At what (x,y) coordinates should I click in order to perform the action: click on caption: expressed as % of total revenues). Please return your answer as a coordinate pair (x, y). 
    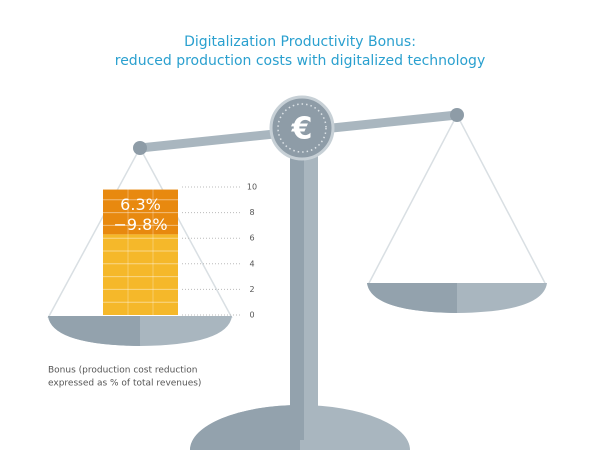
    Looking at the image, I should click on (124, 384).